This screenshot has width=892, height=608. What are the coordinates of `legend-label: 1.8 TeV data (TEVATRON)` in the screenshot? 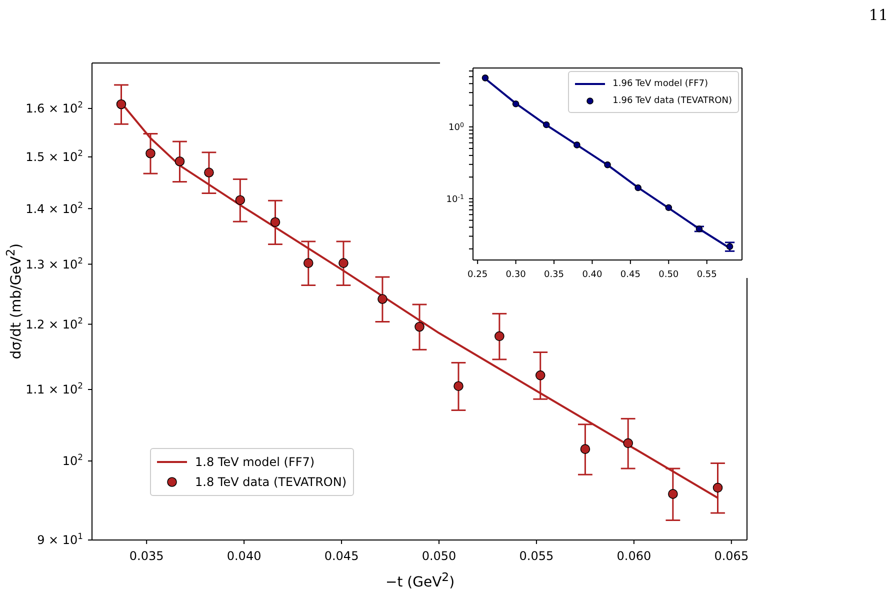 It's located at (271, 482).